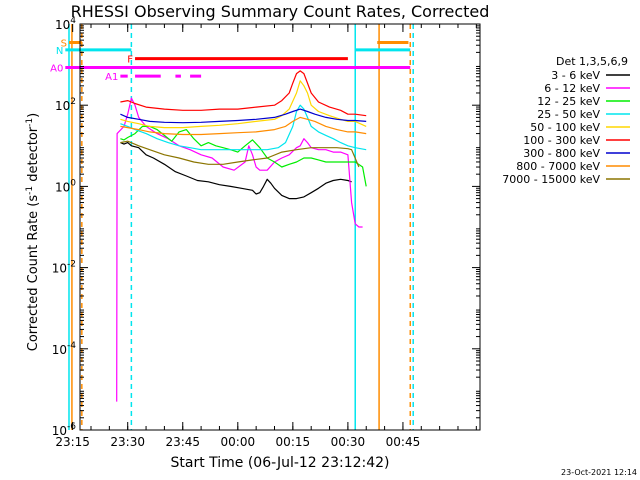 The image size is (640, 480). Describe the element at coordinates (568, 101) in the screenshot. I see `legend-label-2: 12 - 25 keV` at that location.